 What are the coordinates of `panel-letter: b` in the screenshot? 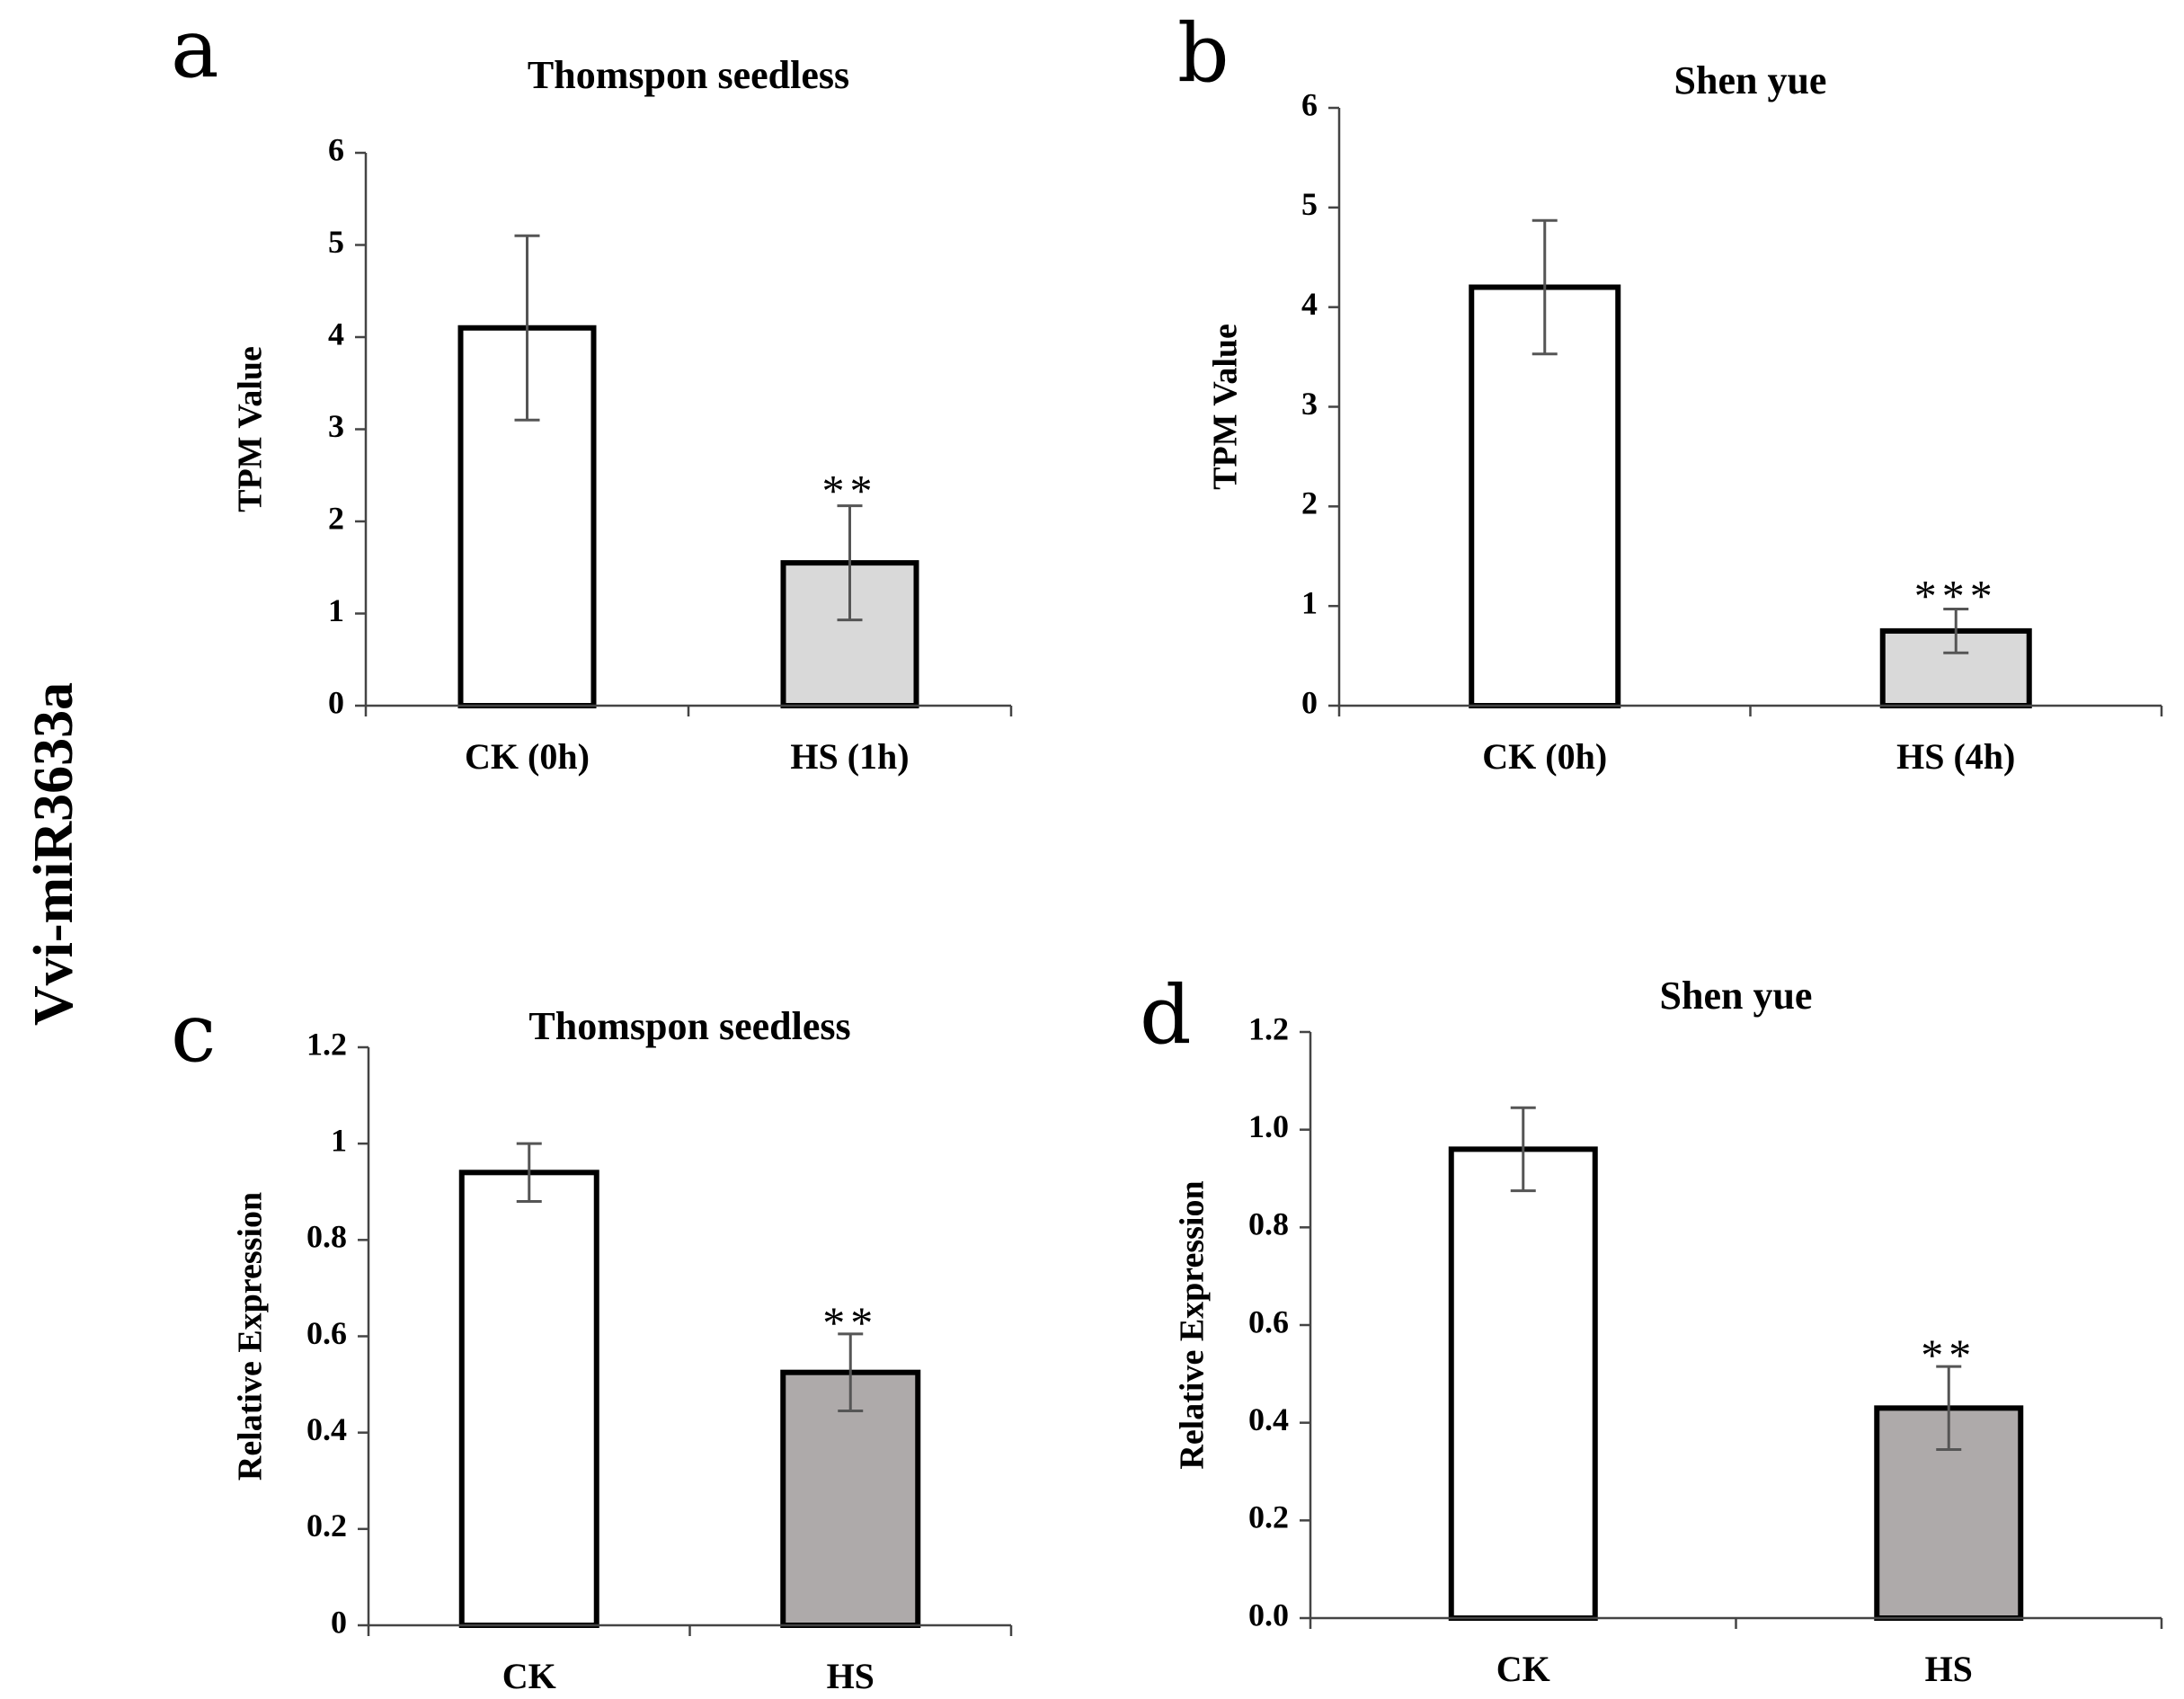 It's located at (1203, 53).